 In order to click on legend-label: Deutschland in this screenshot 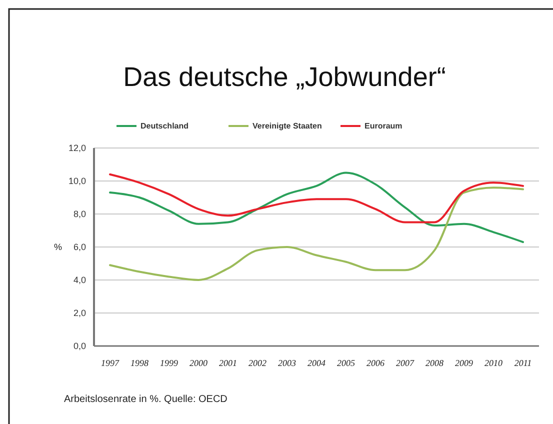, I will do `click(164, 126)`.